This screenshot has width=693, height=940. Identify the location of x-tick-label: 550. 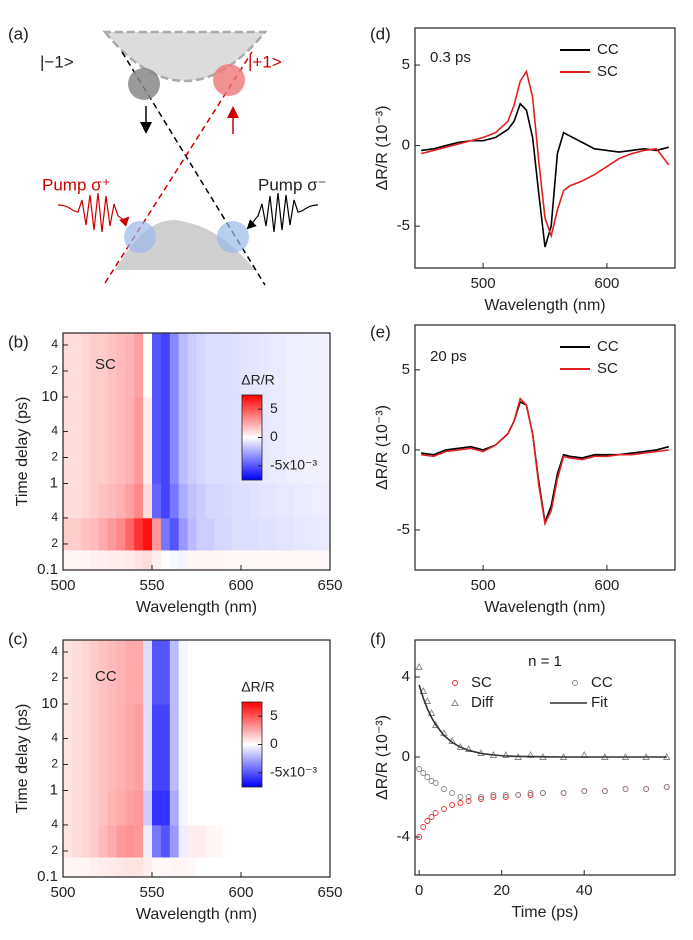
(151, 585).